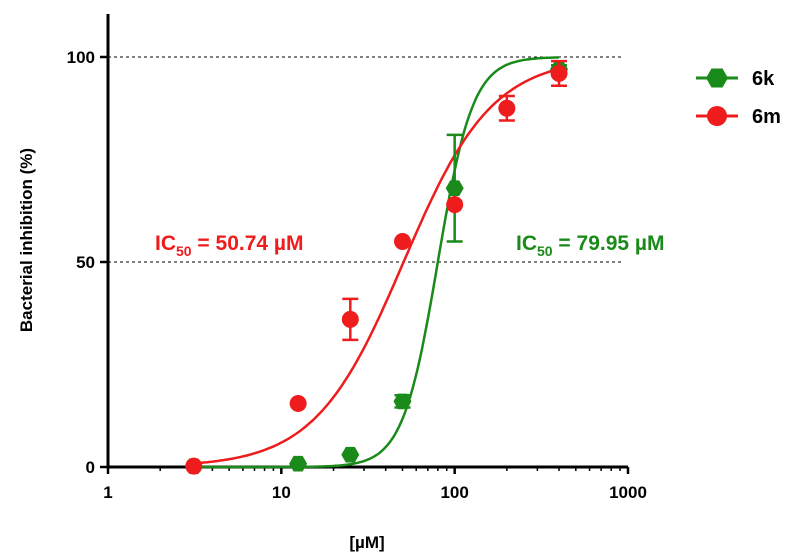 Image resolution: width=792 pixels, height=555 pixels. What do you see at coordinates (366, 542) in the screenshot?
I see `x-axis-label: [µM]` at bounding box center [366, 542].